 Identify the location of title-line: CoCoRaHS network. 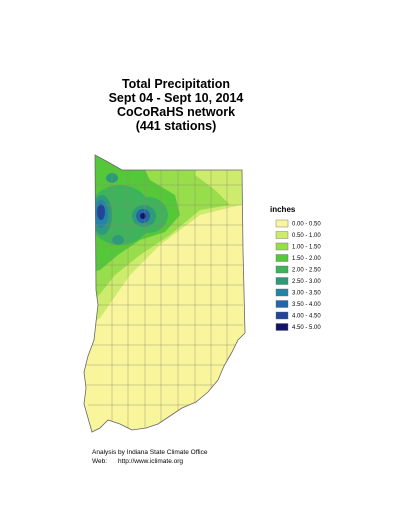
(176, 112).